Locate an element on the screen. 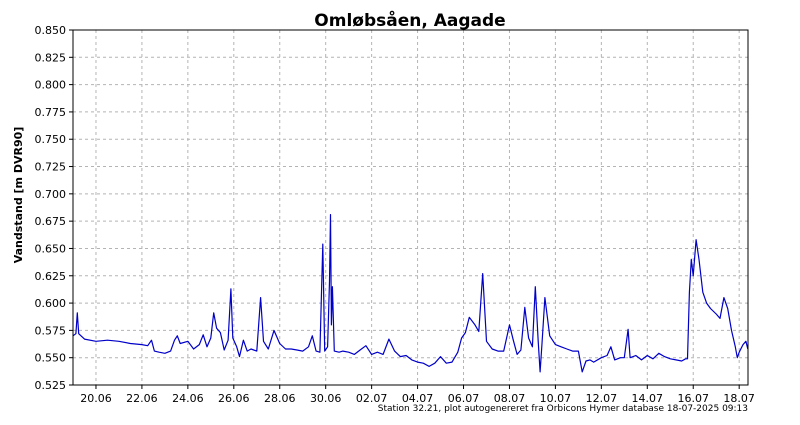  y-axis-label: Vandstand [m DVR90] is located at coordinates (18, 195).